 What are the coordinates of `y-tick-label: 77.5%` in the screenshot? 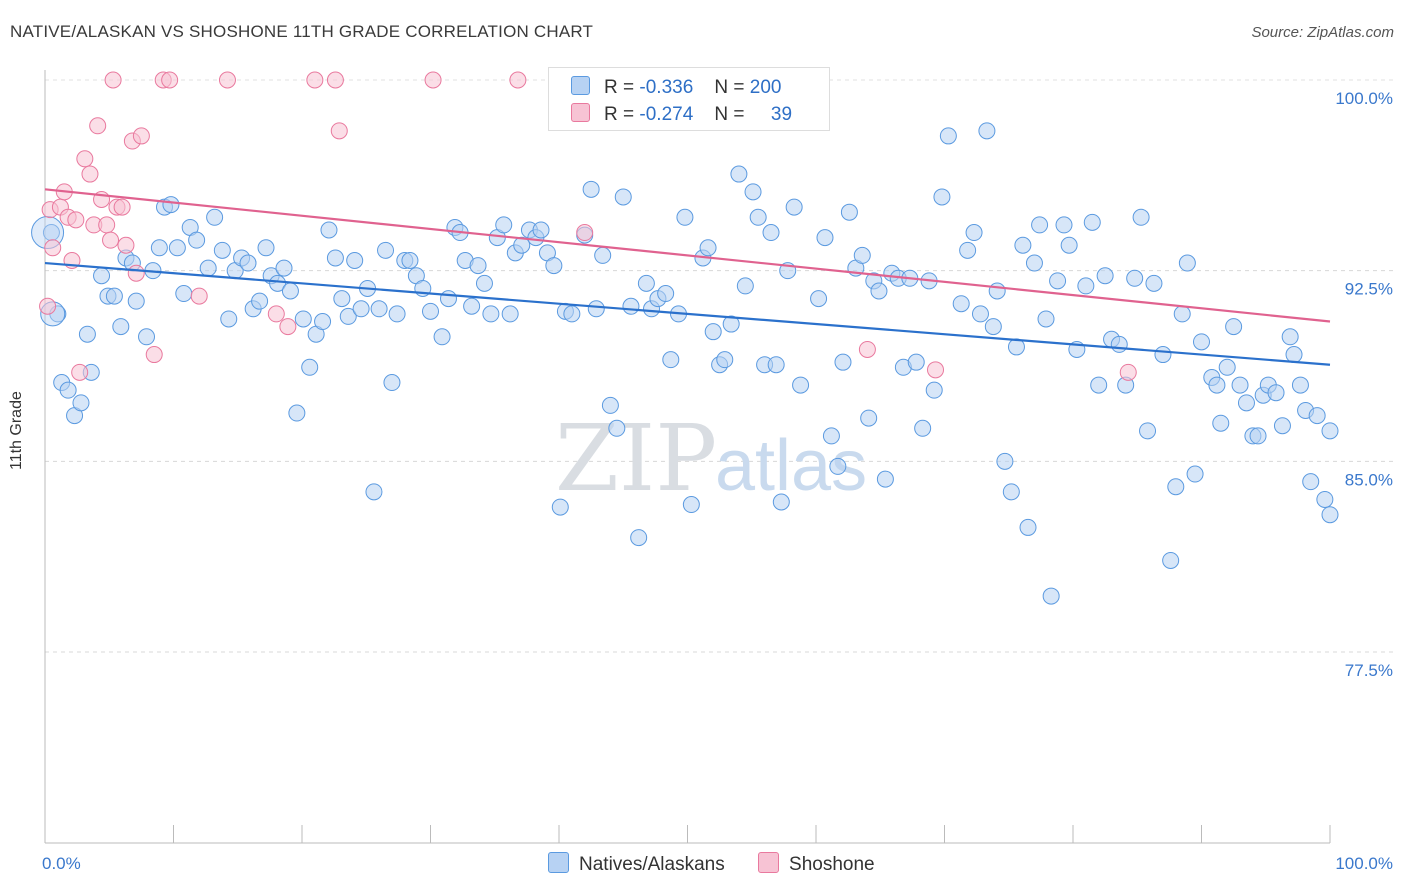 It's located at (1369, 670).